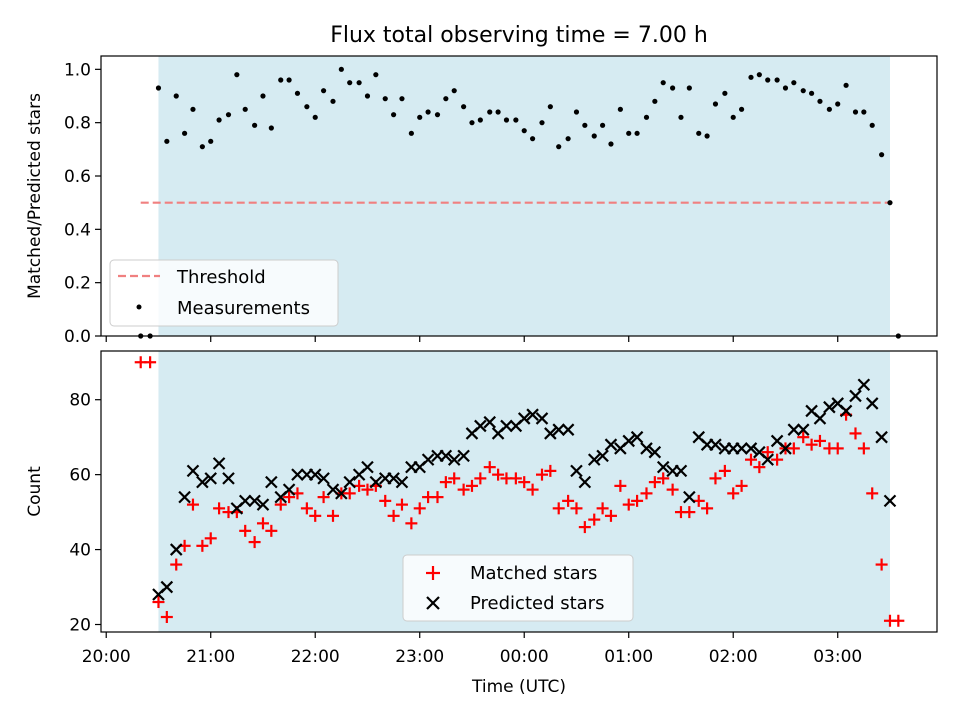 Image resolution: width=960 pixels, height=720 pixels. I want to click on x-tick-label: 22:00, so click(315, 657).